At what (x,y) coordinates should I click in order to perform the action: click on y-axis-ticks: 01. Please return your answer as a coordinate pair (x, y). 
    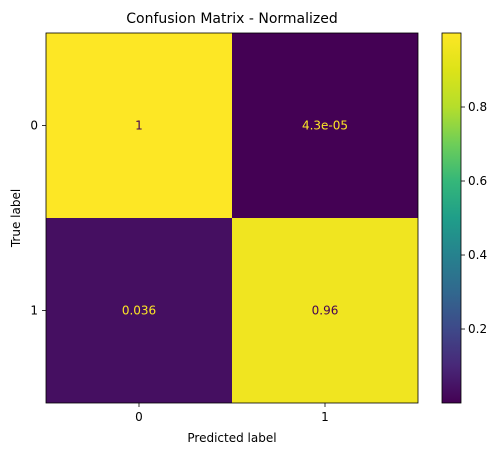
    Looking at the image, I should click on (38, 218).